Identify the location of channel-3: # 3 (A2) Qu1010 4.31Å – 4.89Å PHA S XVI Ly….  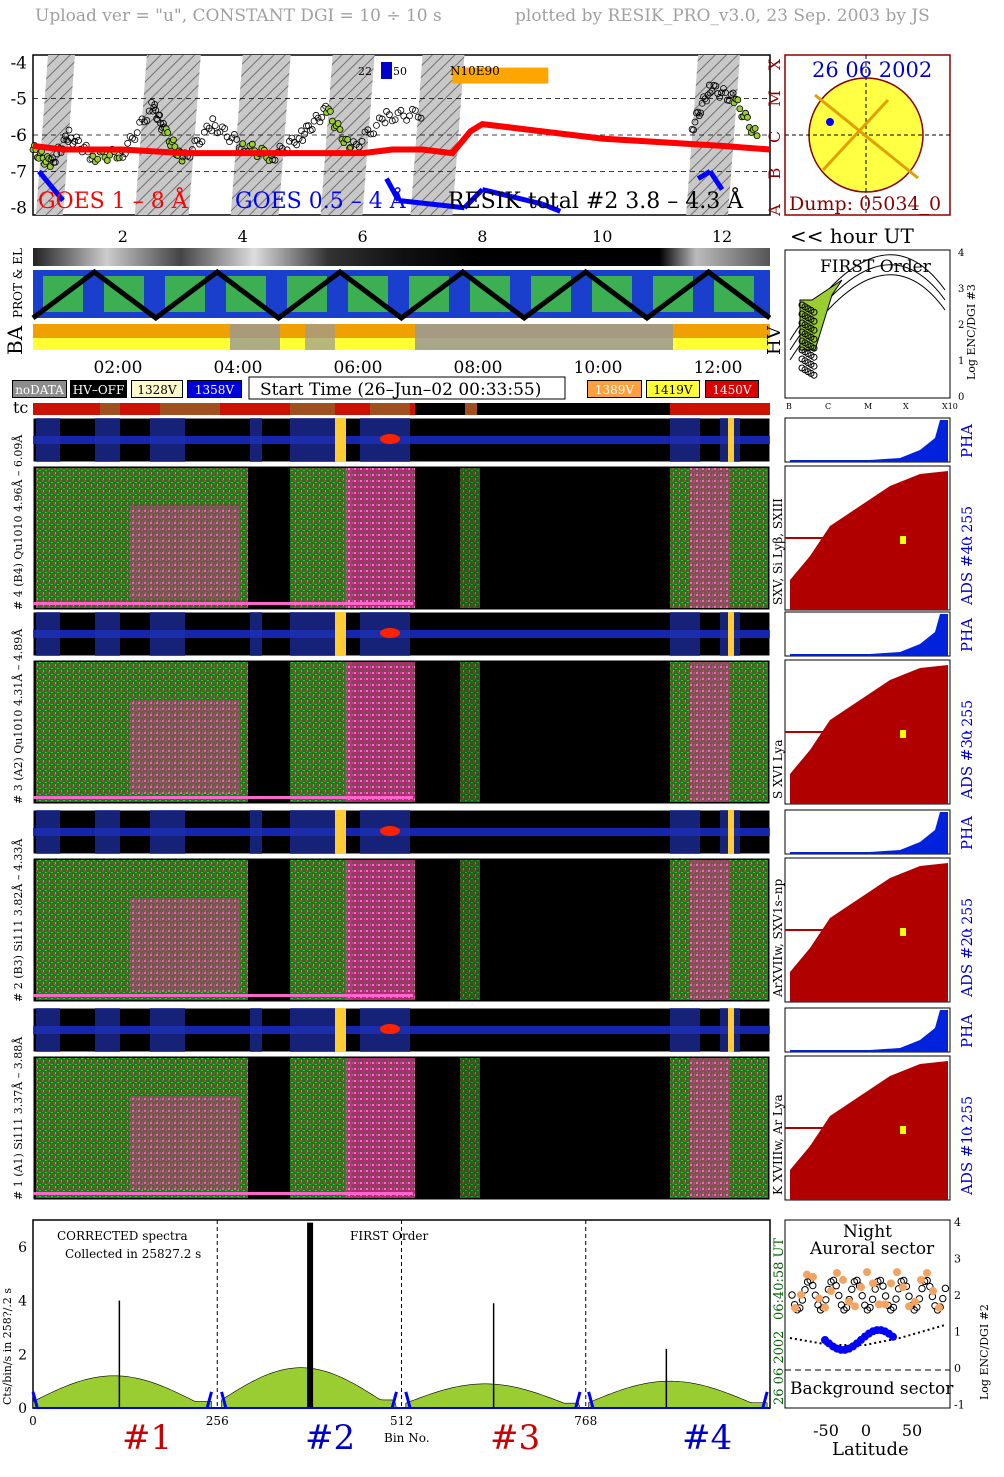
(493, 708).